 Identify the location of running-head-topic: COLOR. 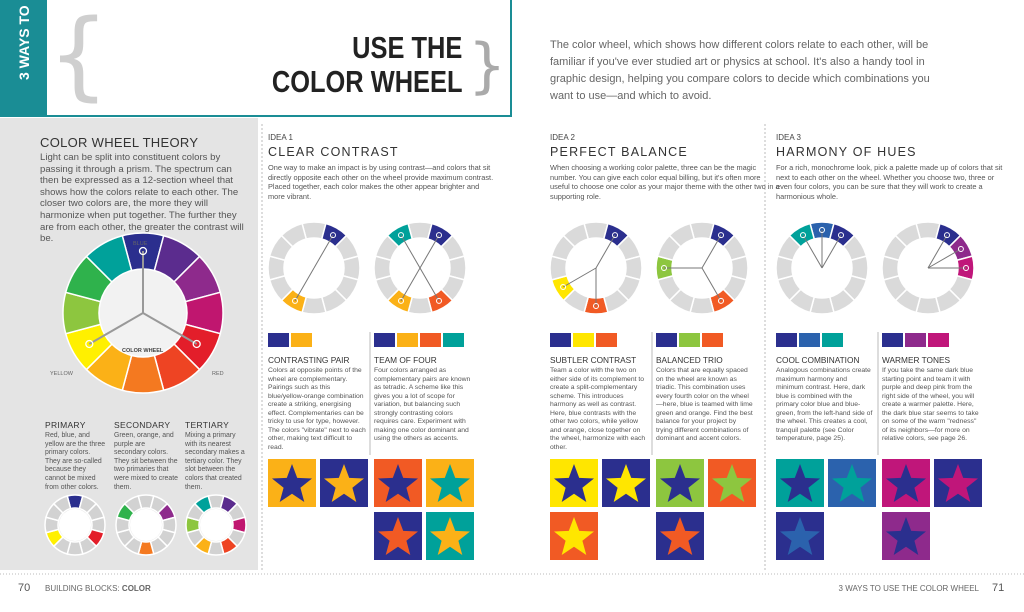
(136, 588).